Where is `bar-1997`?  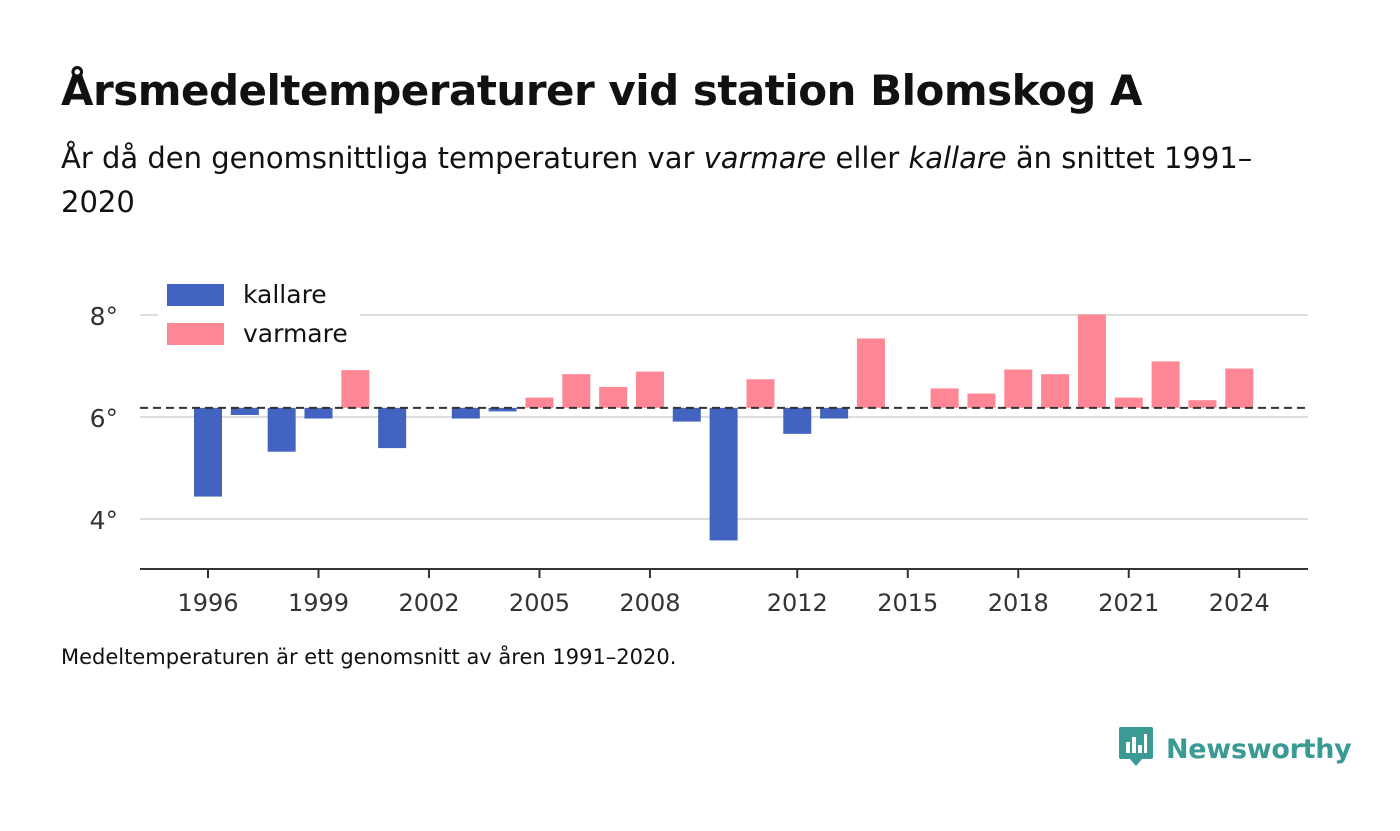 bar-1997 is located at coordinates (244, 411).